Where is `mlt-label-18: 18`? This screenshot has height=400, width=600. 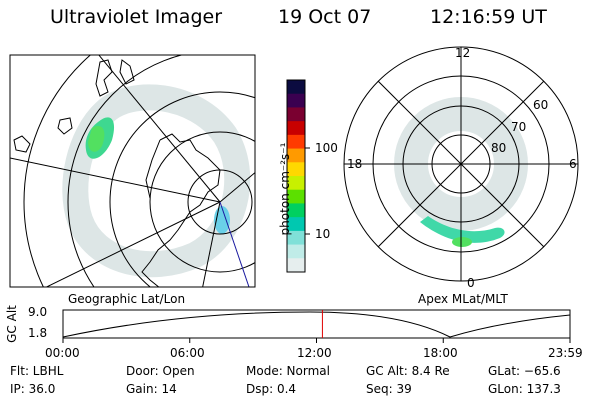 mlt-label-18: 18 is located at coordinates (355, 164).